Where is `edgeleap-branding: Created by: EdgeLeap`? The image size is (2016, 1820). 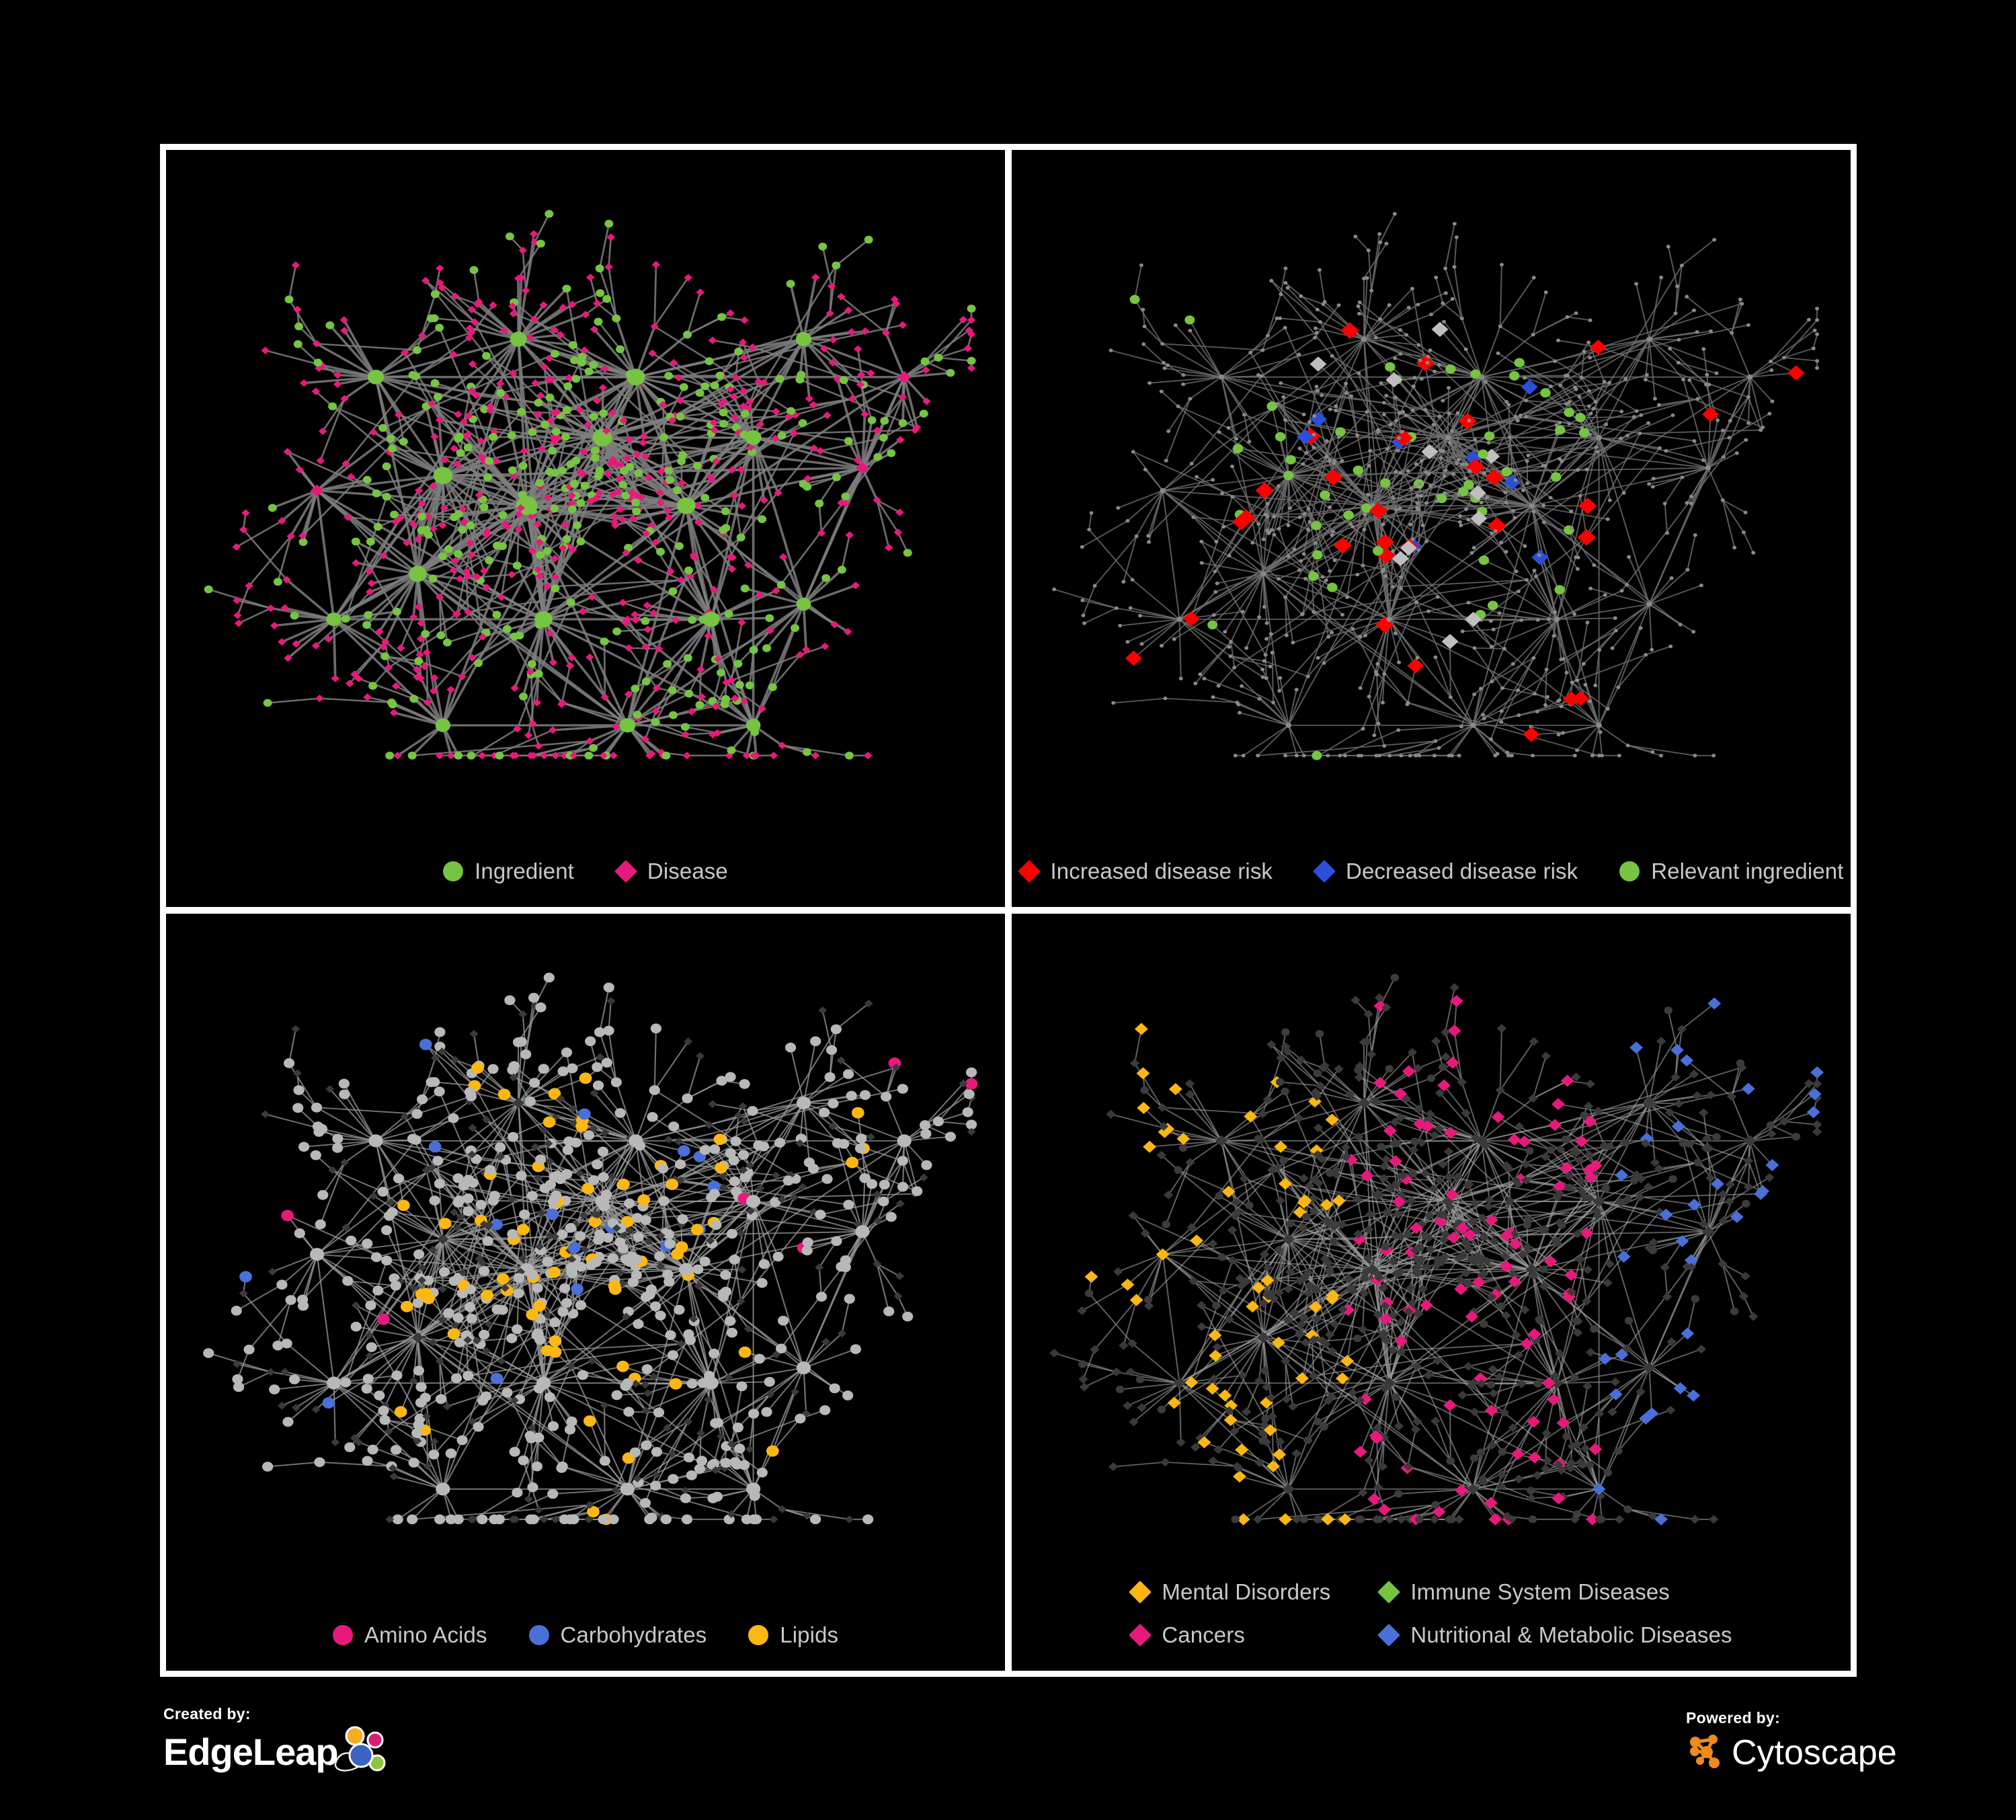
edgeleap-branding: Created by: EdgeLeap is located at coordinates (277, 1741).